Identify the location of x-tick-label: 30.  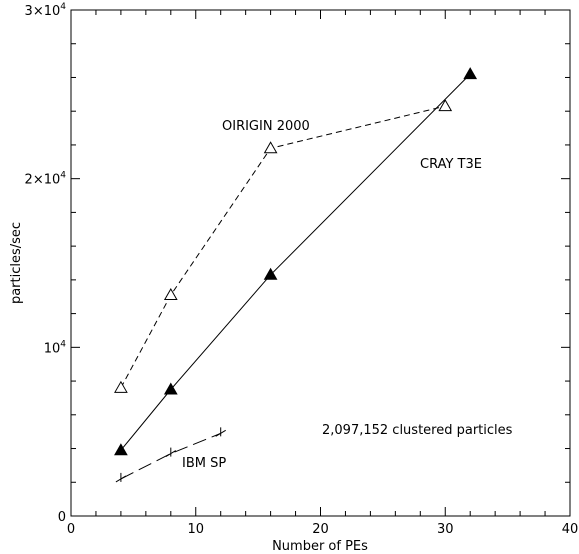
(445, 529).